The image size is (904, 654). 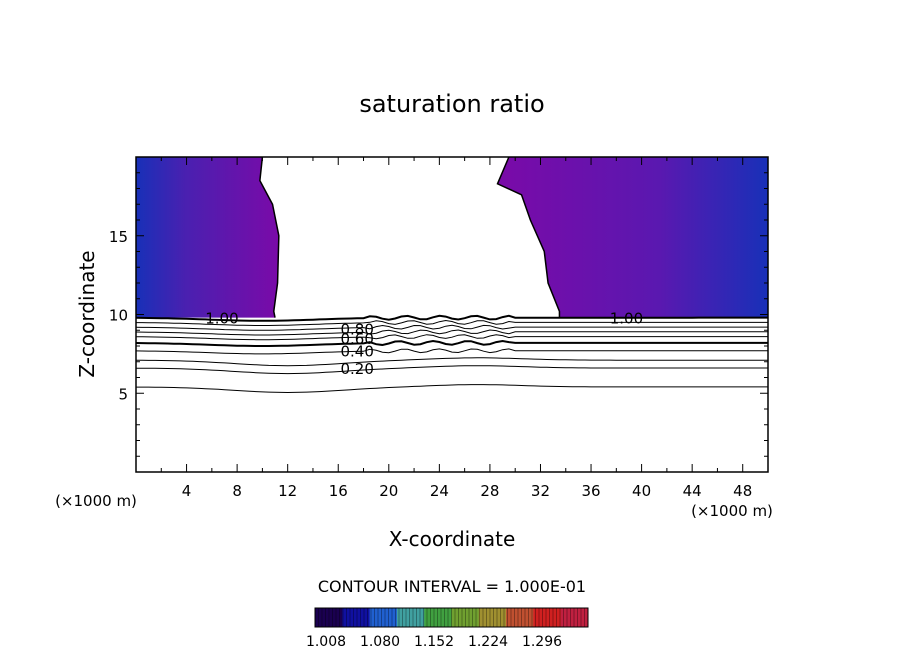 What do you see at coordinates (439, 491) in the screenshot?
I see `x-tick-label: 24` at bounding box center [439, 491].